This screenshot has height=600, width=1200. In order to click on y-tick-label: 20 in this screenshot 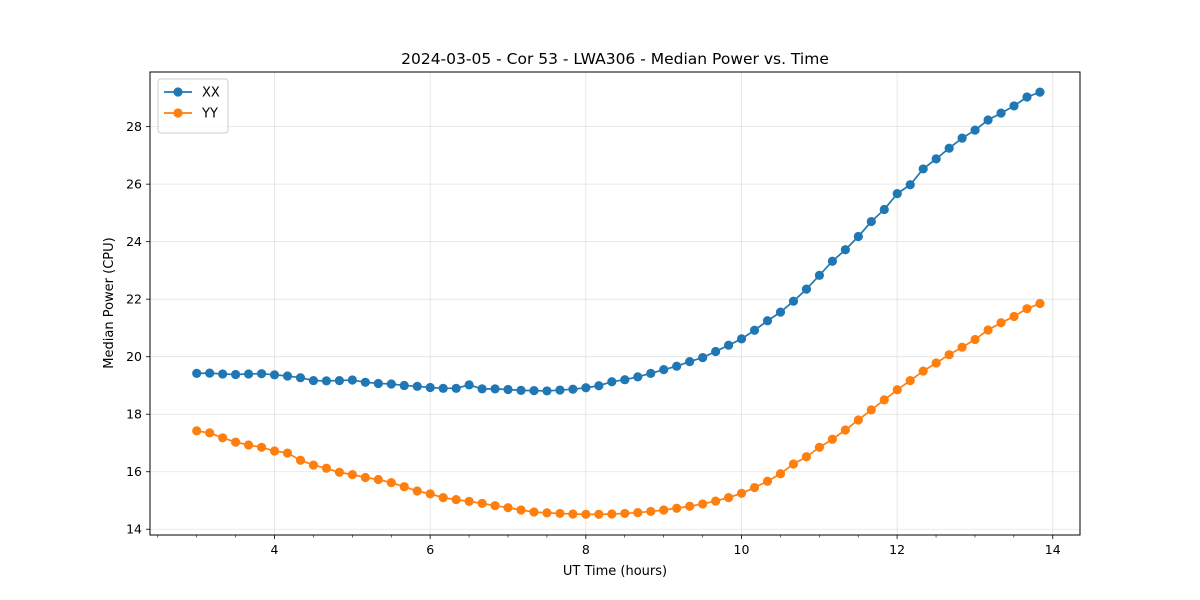, I will do `click(134, 356)`.